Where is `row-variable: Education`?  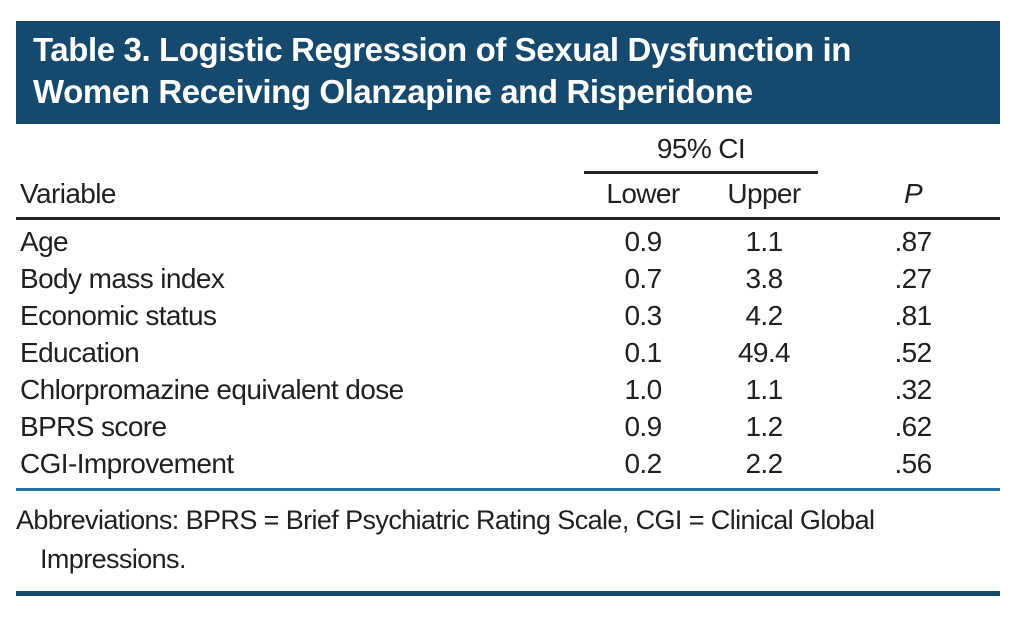
row-variable: Education is located at coordinates (80, 352).